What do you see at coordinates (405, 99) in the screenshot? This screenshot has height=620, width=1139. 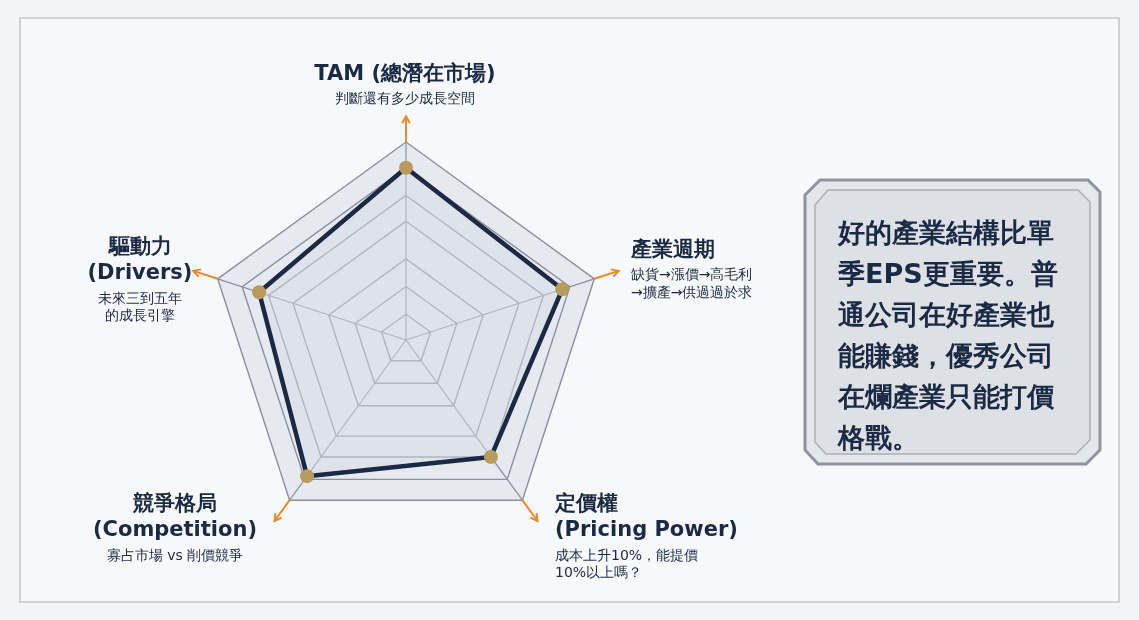 I see `text: 判斷還有多少成長空間` at bounding box center [405, 99].